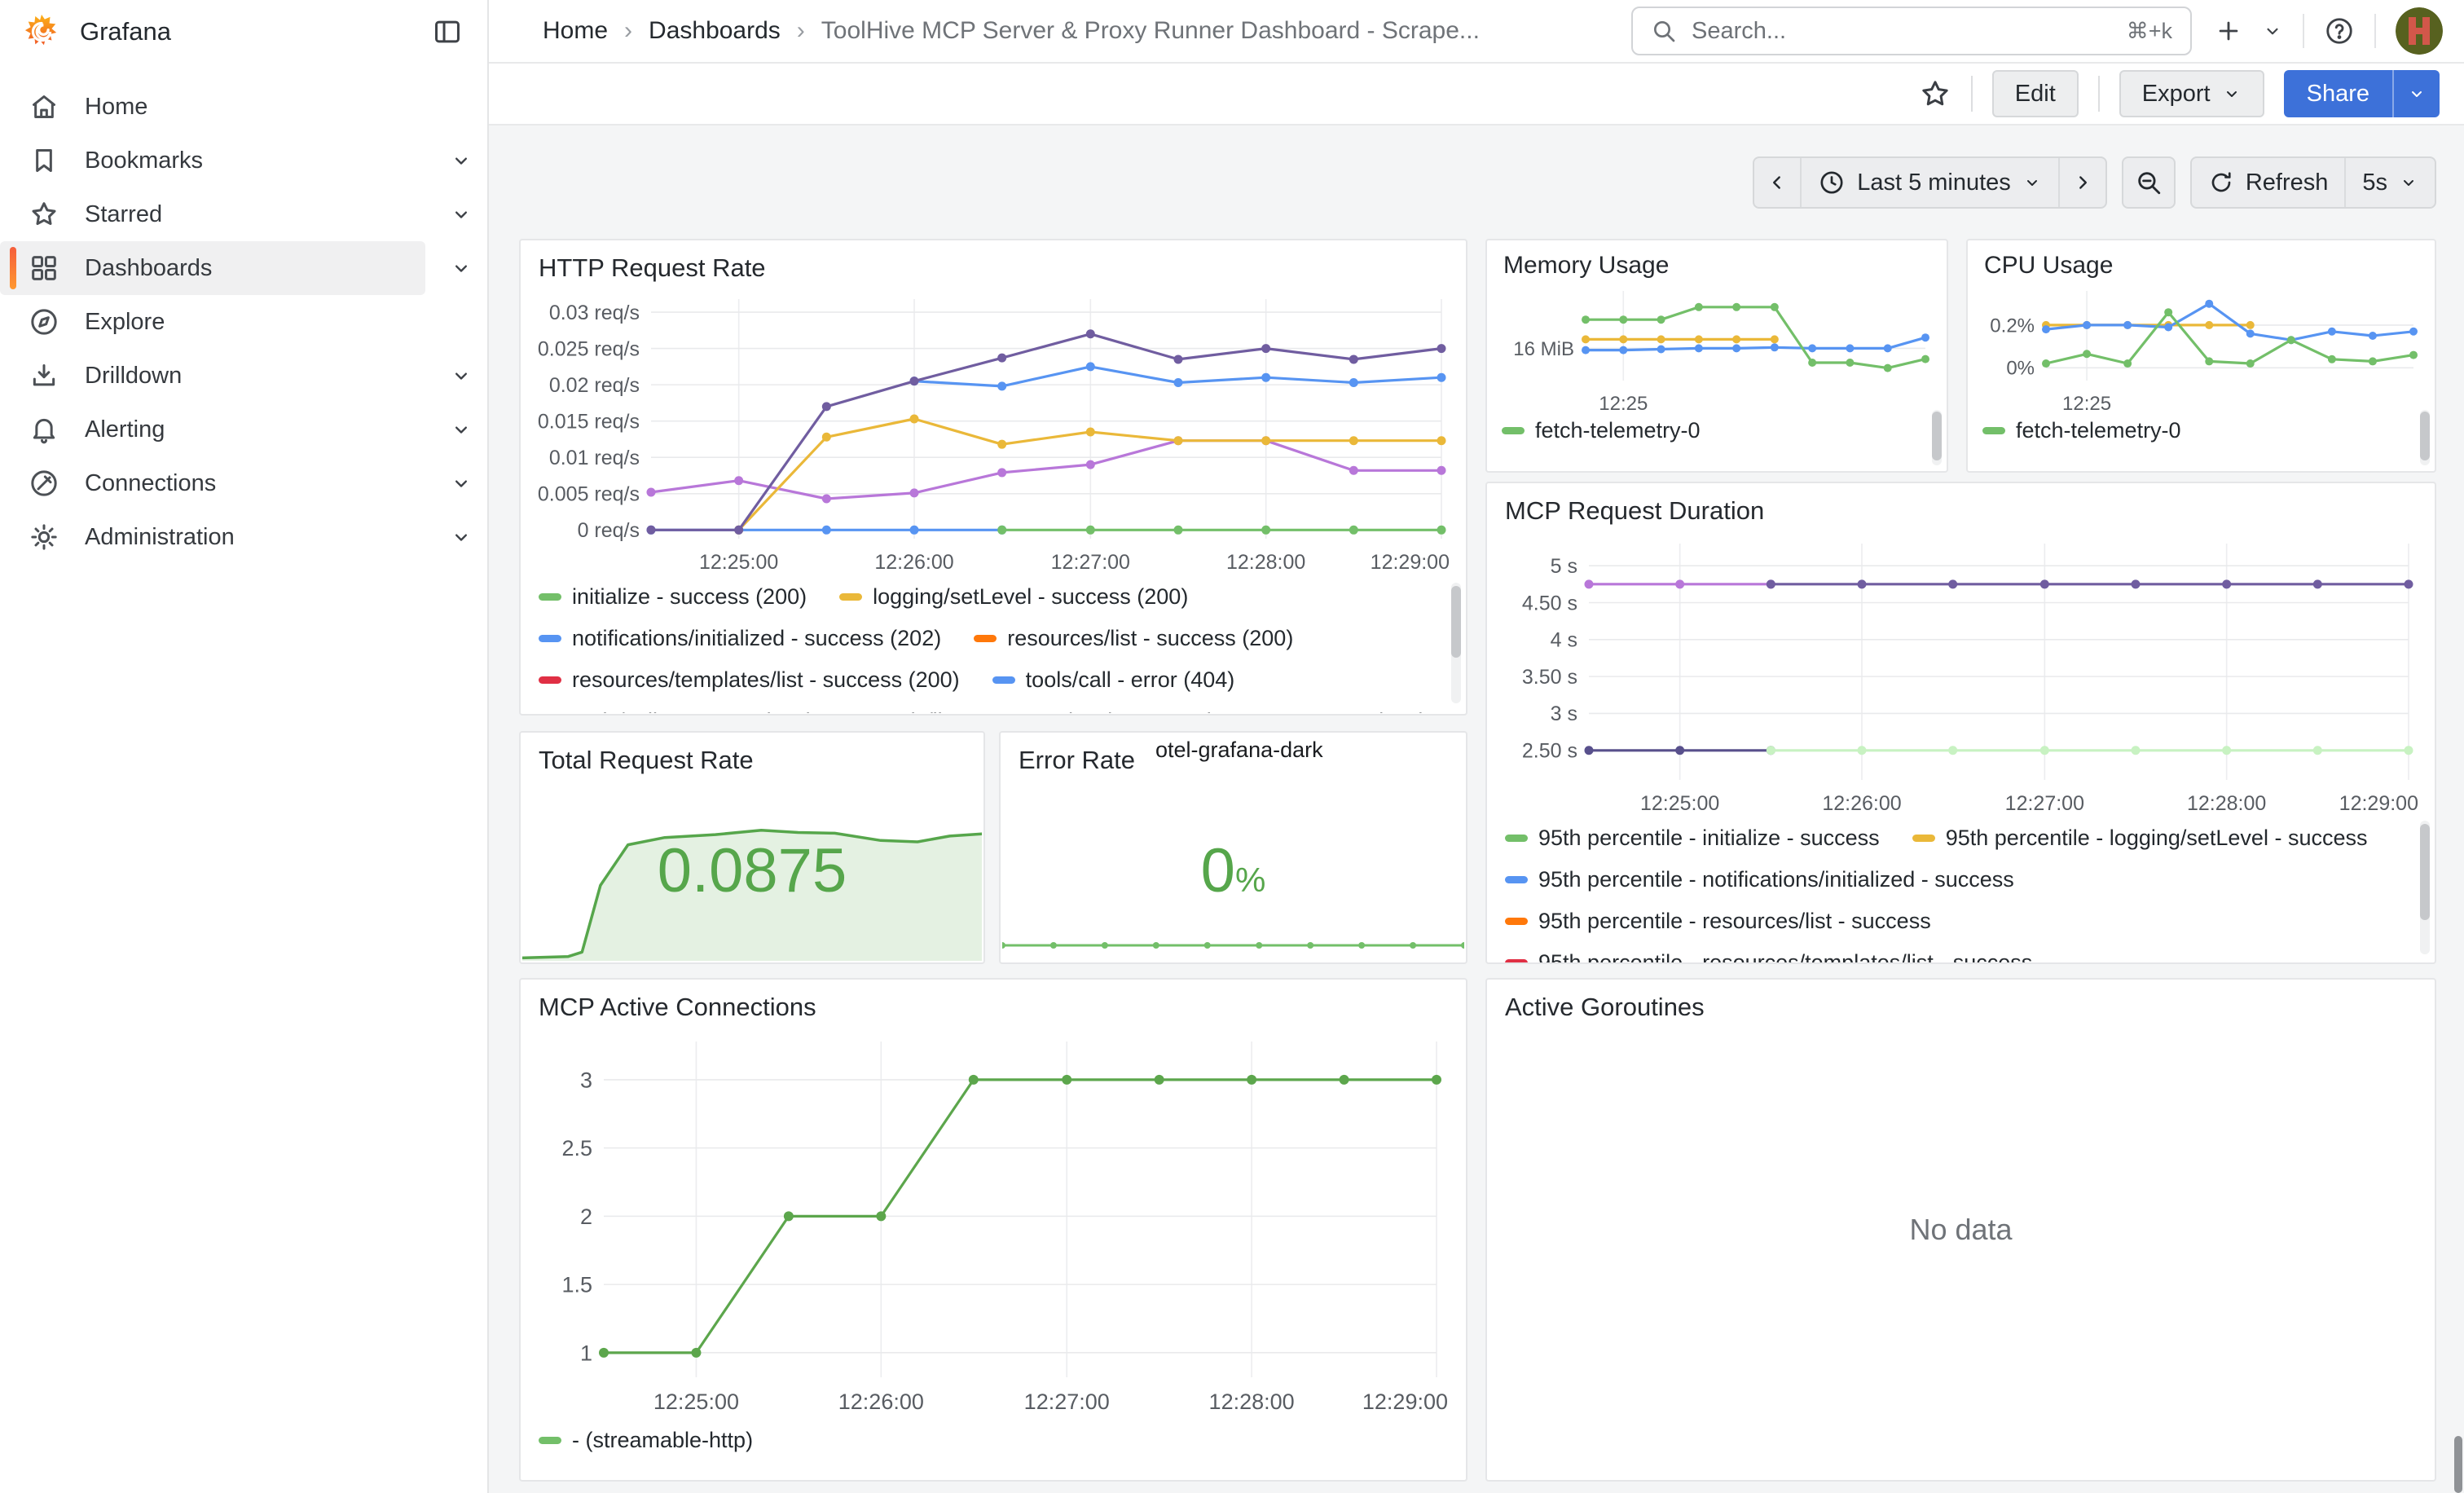 The width and height of the screenshot is (2464, 1493). I want to click on search-box: ⌘+k, so click(1911, 31).